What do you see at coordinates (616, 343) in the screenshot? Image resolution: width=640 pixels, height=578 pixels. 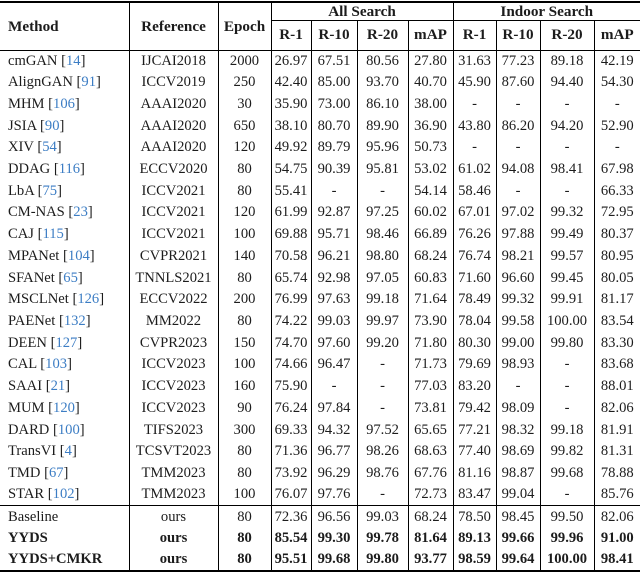 I see `indoor-search-map-cell: 83.30` at bounding box center [616, 343].